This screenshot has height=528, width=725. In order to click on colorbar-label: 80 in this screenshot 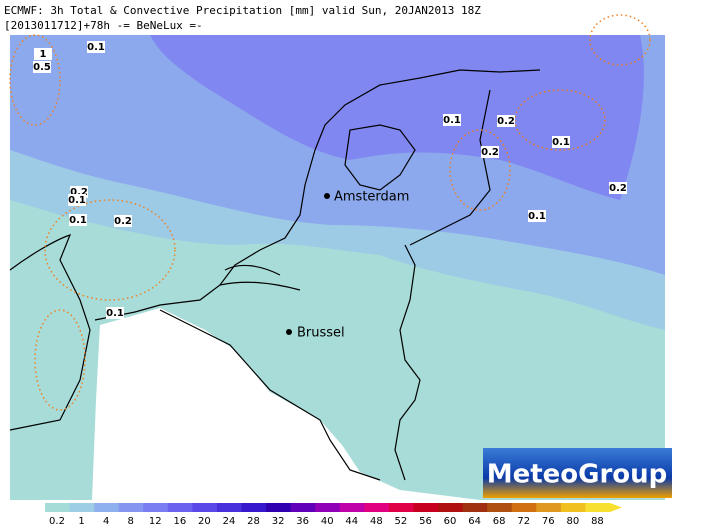, I will do `click(573, 521)`.